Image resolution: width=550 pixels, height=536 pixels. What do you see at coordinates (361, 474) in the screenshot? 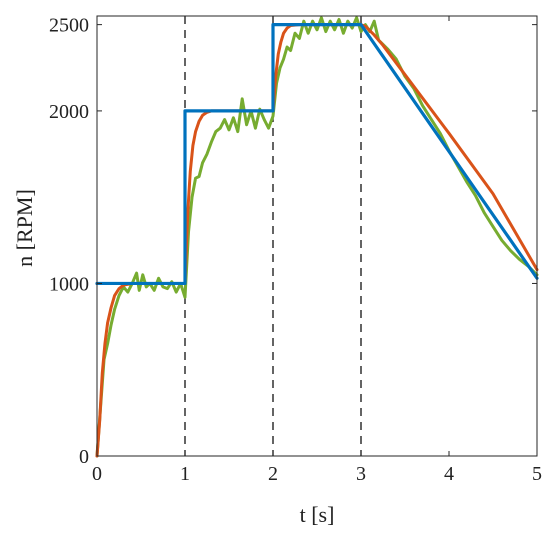
I see `x-tick-label: 3` at bounding box center [361, 474].